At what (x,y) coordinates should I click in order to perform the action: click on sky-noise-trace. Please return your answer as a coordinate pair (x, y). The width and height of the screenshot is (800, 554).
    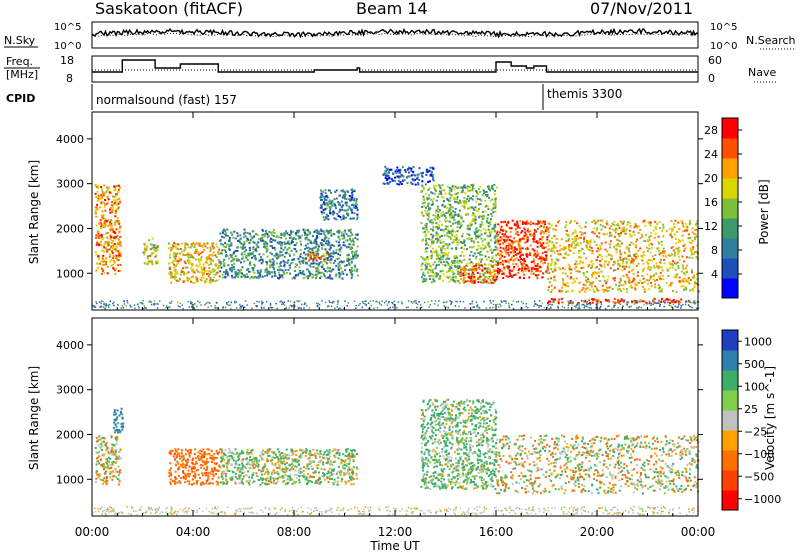
    Looking at the image, I should click on (395, 33).